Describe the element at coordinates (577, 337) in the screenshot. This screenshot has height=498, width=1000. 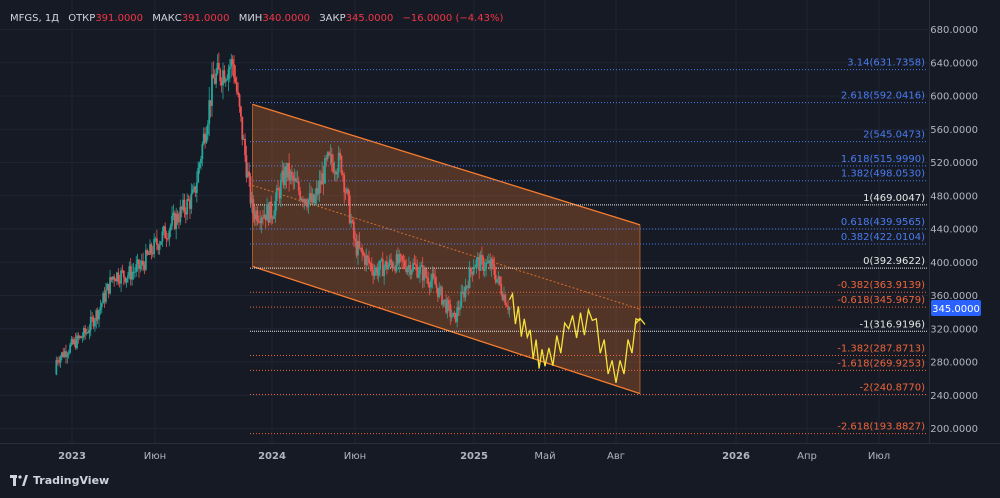
I see `projection-path` at that location.